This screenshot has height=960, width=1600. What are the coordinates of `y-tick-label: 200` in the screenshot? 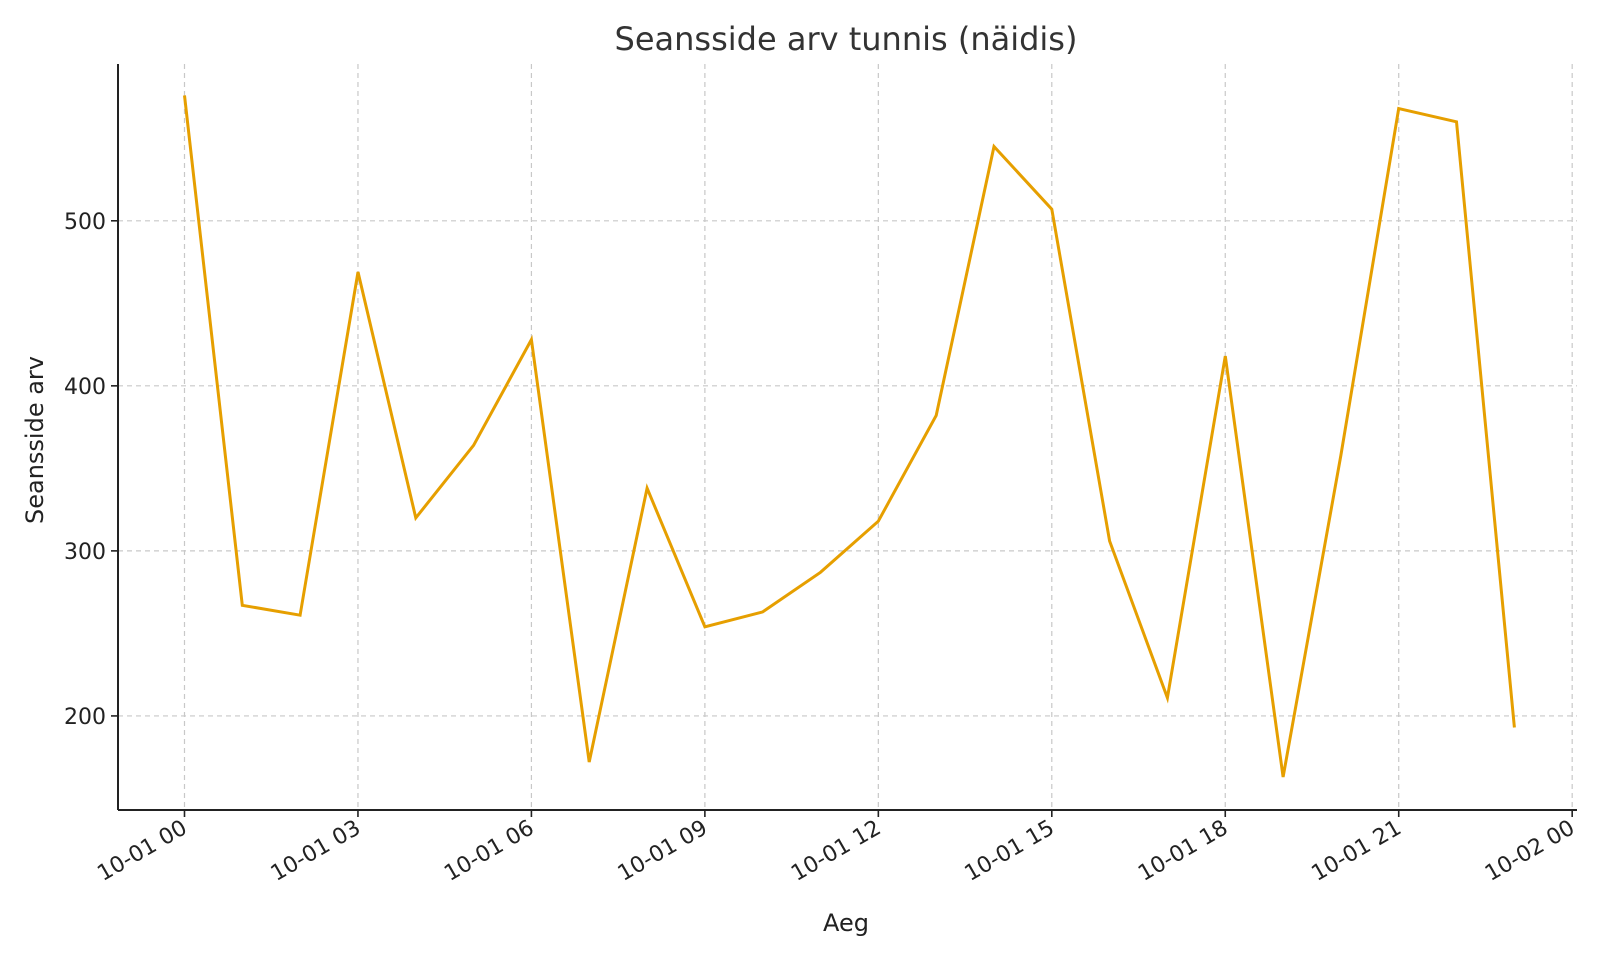 It's located at (85, 717).